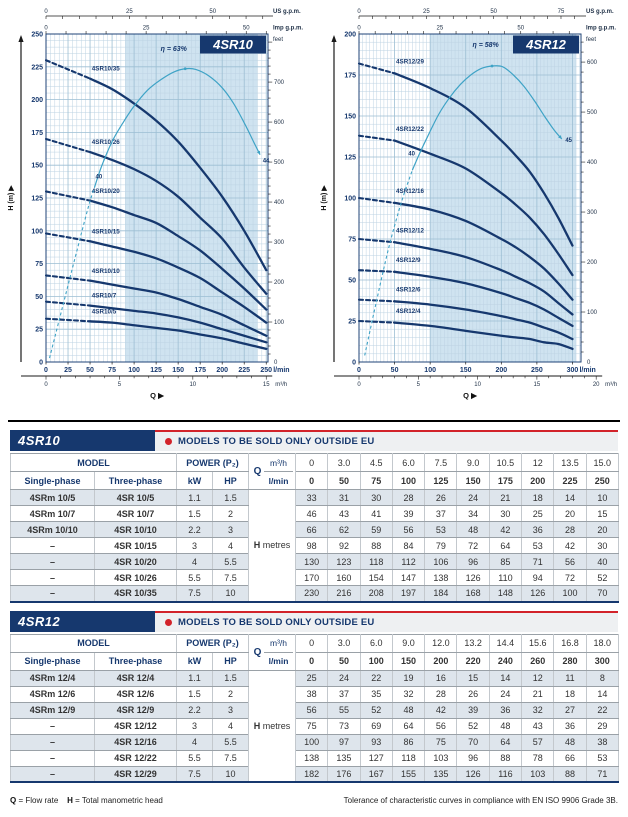  What do you see at coordinates (602, 462) in the screenshot?
I see `flow-m3h-value: 15.0` at bounding box center [602, 462].